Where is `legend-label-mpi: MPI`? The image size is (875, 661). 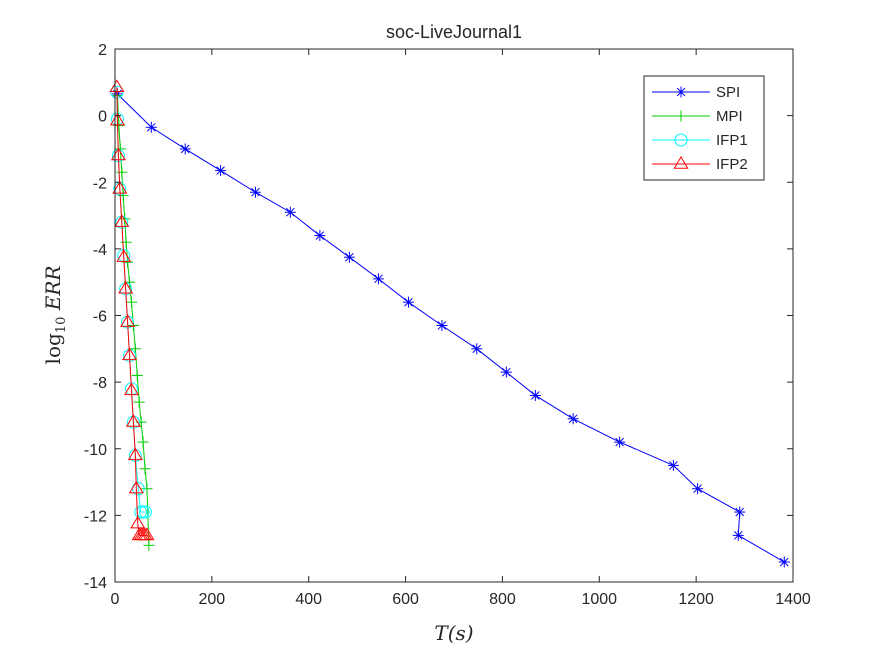
legend-label-mpi: MPI is located at coordinates (729, 116).